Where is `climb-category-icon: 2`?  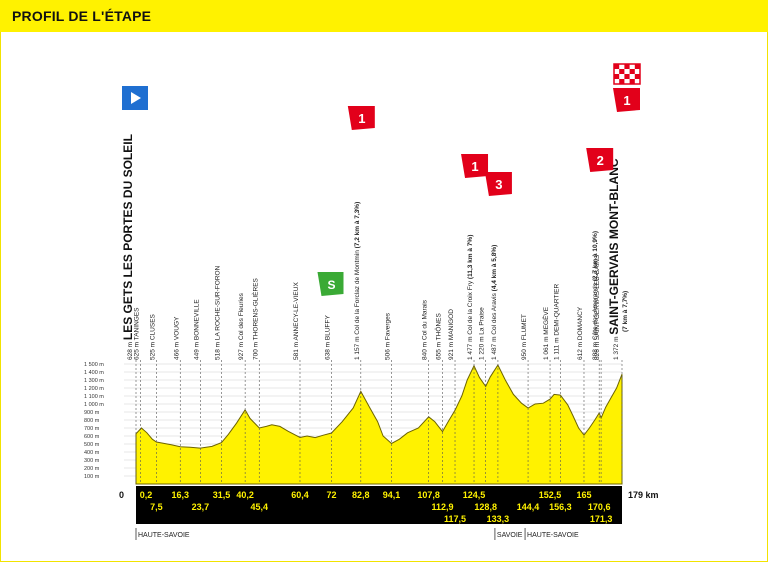 climb-category-icon: 2 is located at coordinates (600, 160).